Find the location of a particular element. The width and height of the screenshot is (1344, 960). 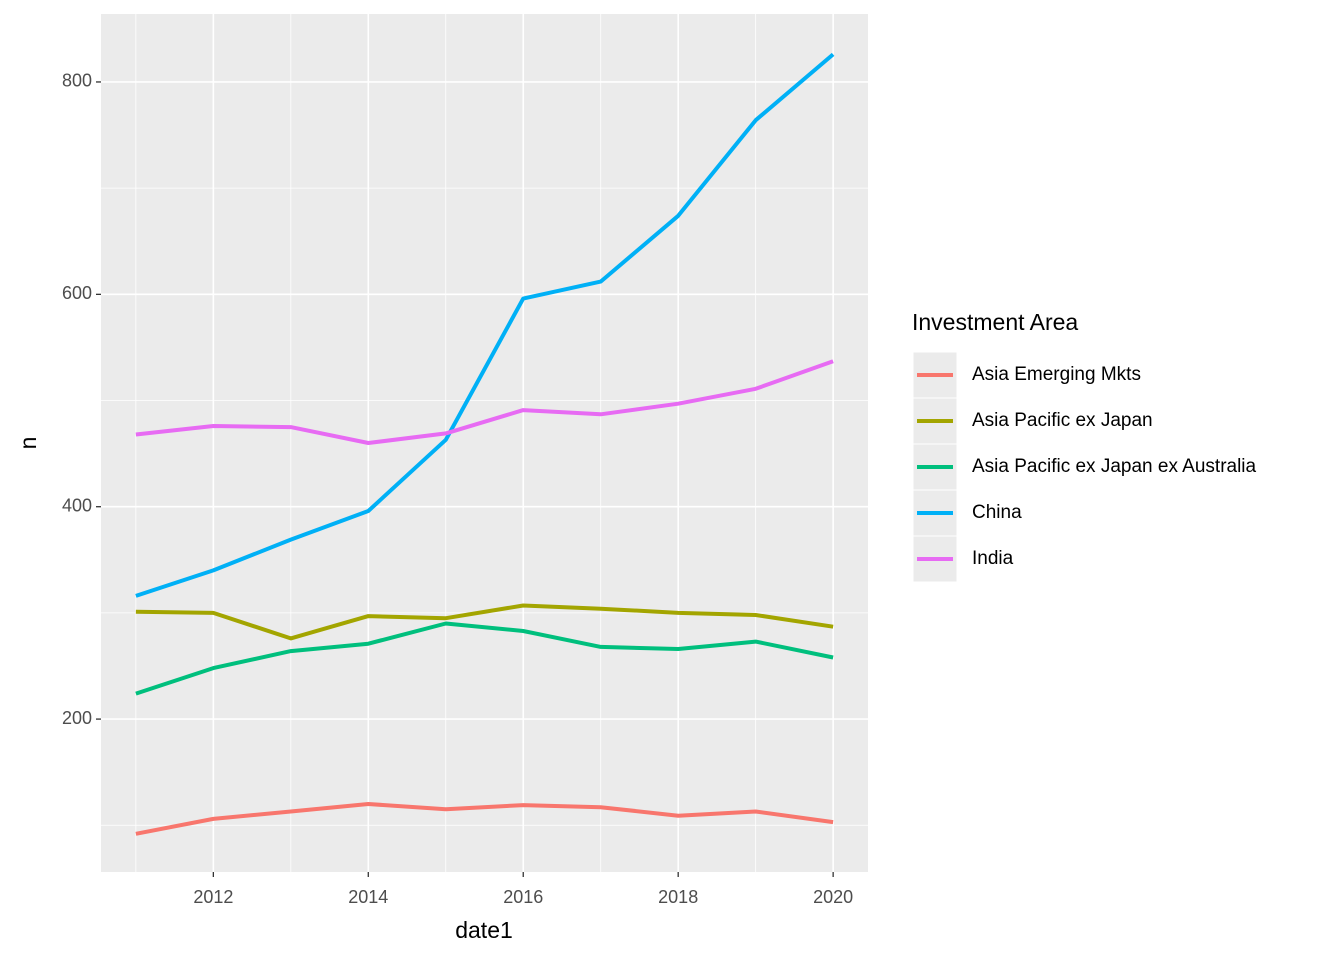

x-tick-label: 2012 is located at coordinates (213, 897).